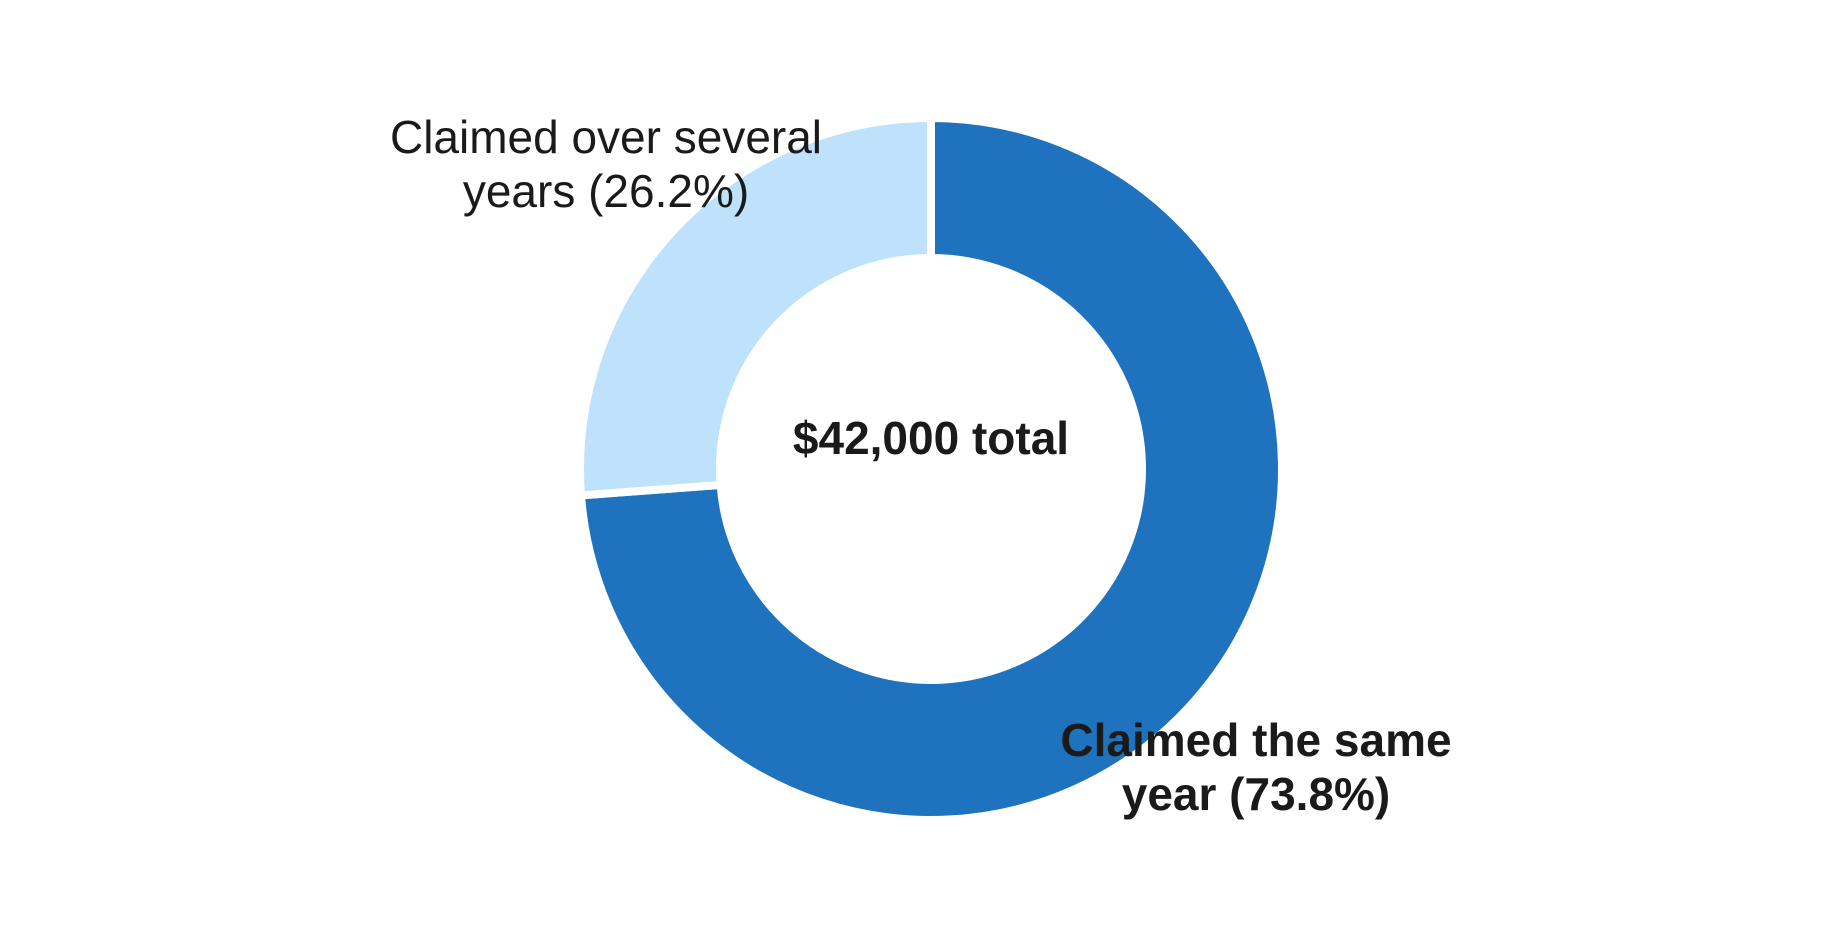  Describe the element at coordinates (755, 306) in the screenshot. I see `donut-slice` at that location.